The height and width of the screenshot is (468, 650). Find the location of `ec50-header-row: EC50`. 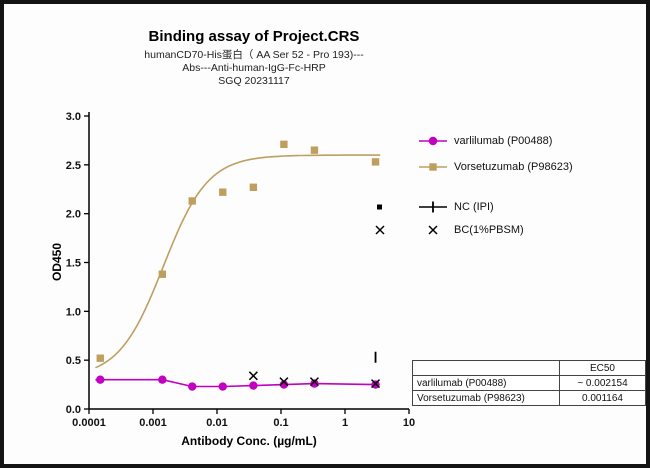

ec50-header-row: EC50 is located at coordinates (529, 368).